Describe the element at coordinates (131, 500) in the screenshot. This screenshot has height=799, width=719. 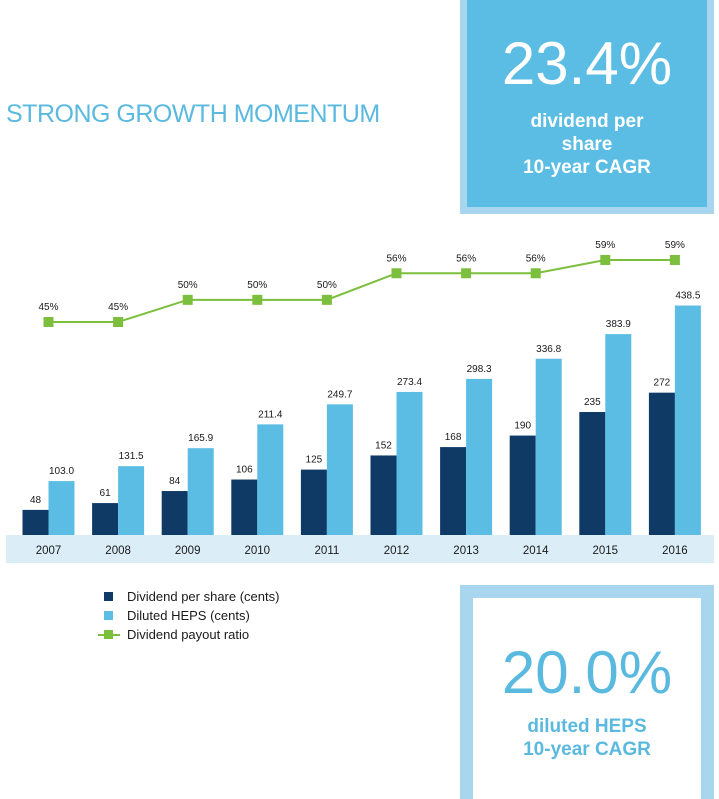
I see `bar-heps-2008` at that location.